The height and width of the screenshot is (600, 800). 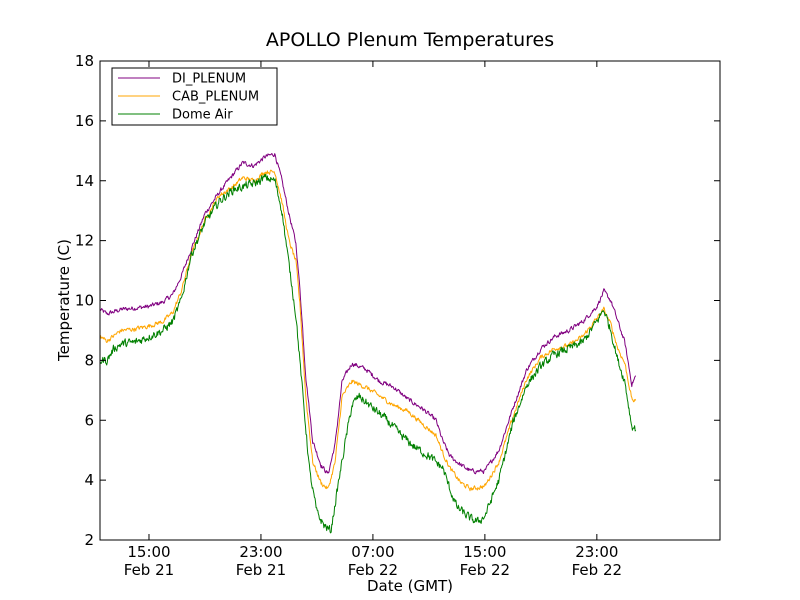 I want to click on y-tick-label: 14, so click(x=84, y=181).